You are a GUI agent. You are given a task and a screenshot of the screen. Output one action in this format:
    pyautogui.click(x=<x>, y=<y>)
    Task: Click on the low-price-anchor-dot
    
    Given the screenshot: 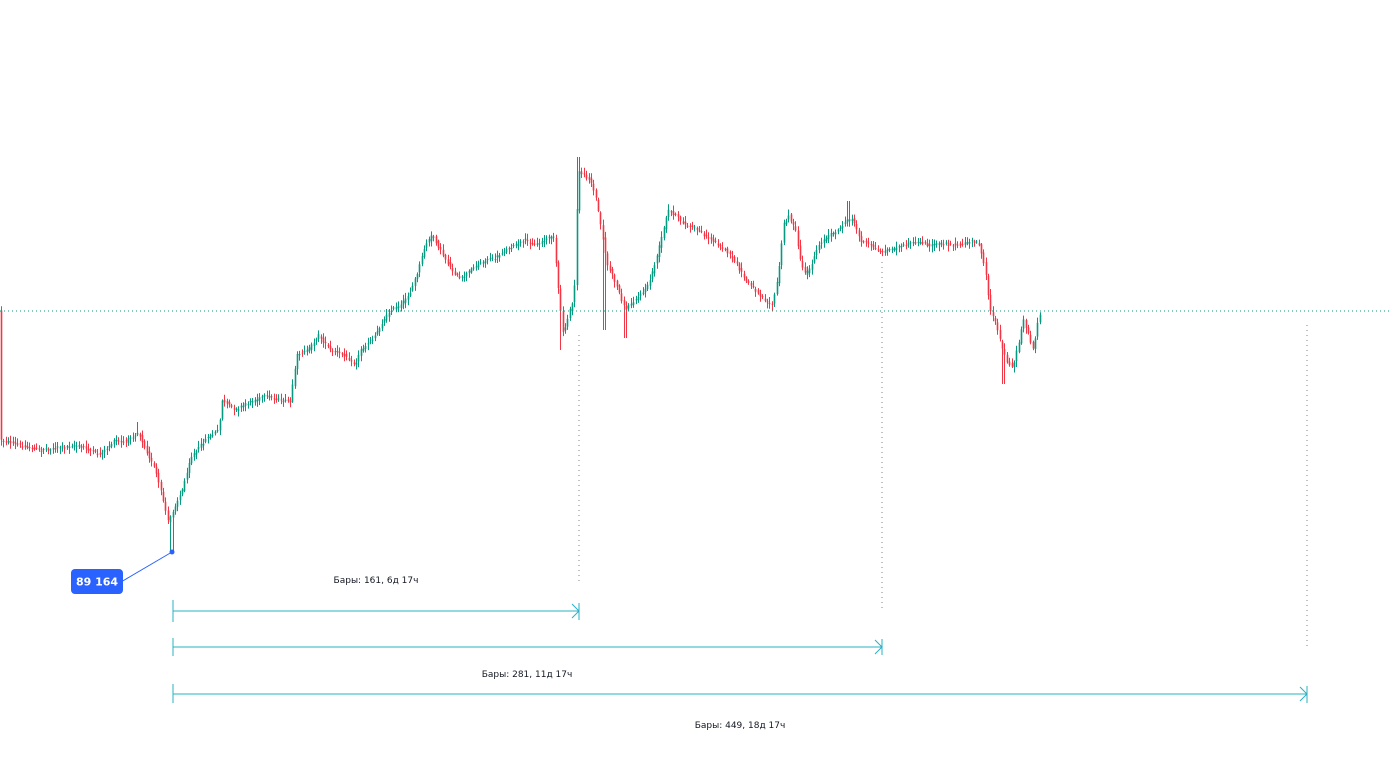 What is the action you would take?
    pyautogui.click(x=172, y=552)
    